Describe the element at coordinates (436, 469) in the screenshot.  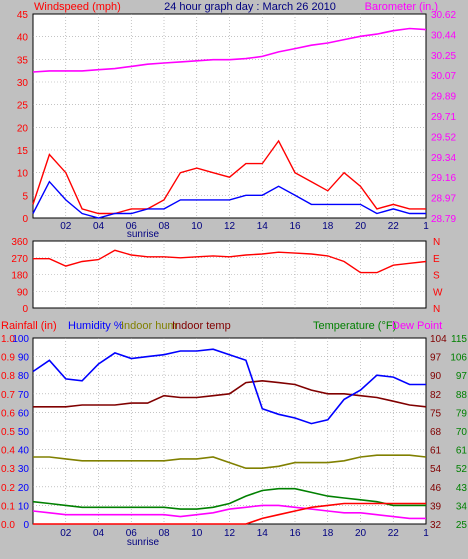
I see `temperature-tick: 54` at that location.